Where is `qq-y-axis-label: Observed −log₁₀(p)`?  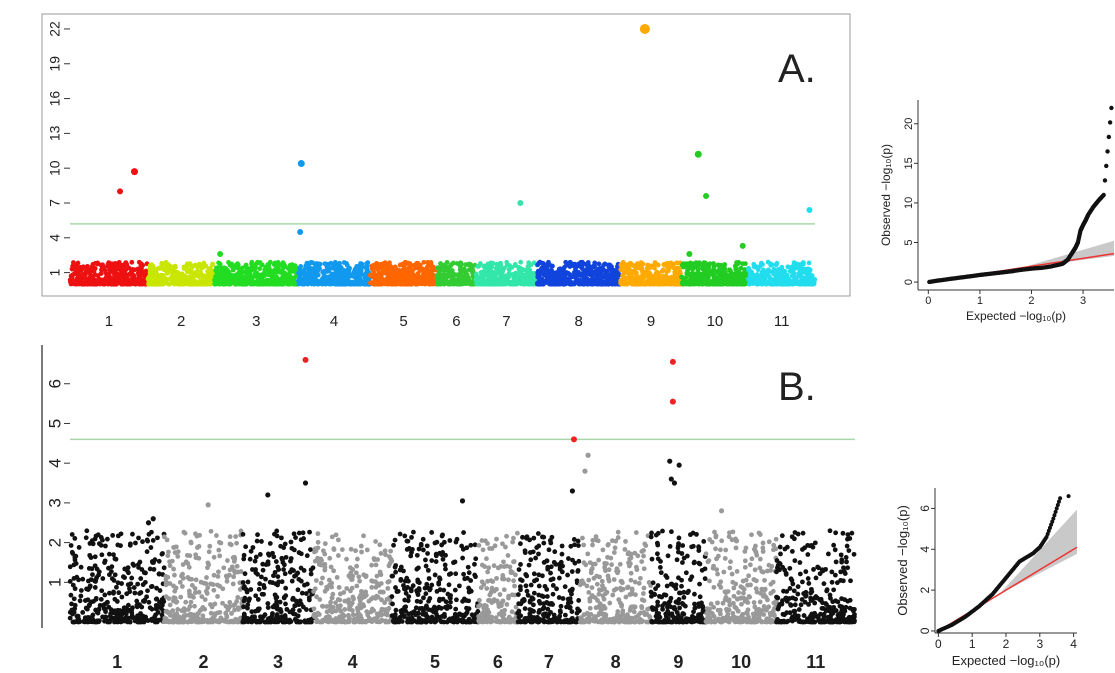 qq-y-axis-label: Observed −log₁₀(p) is located at coordinates (886, 195).